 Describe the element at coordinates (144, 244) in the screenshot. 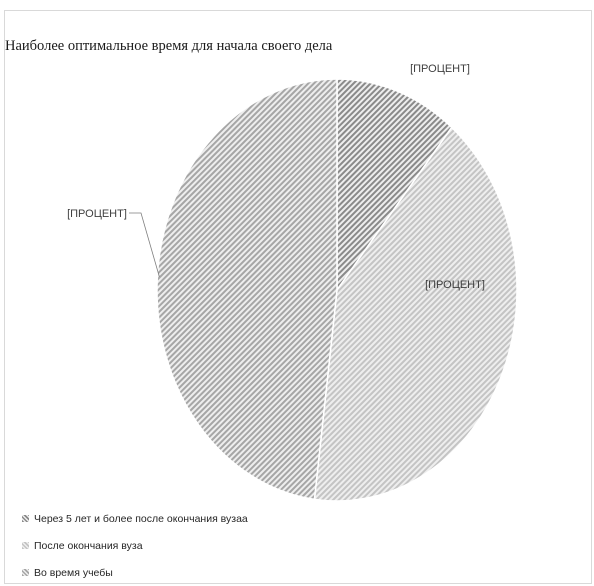

I see `leader-line` at that location.